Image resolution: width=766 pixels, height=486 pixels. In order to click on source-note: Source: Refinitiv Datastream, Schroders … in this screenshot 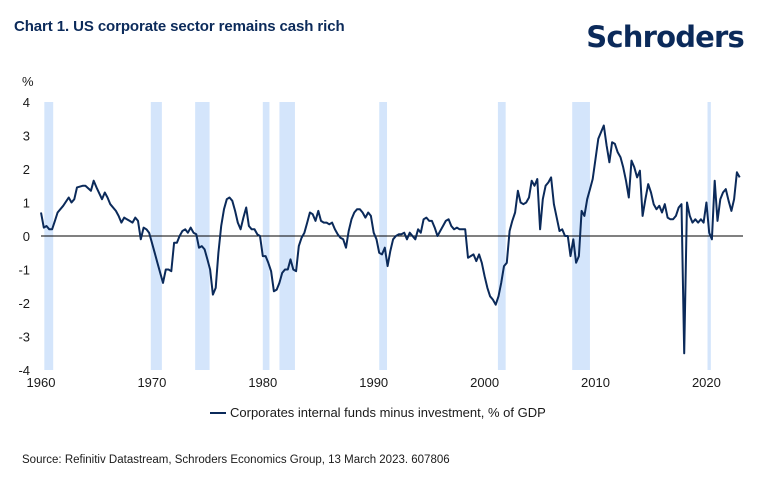, I will do `click(236, 460)`.